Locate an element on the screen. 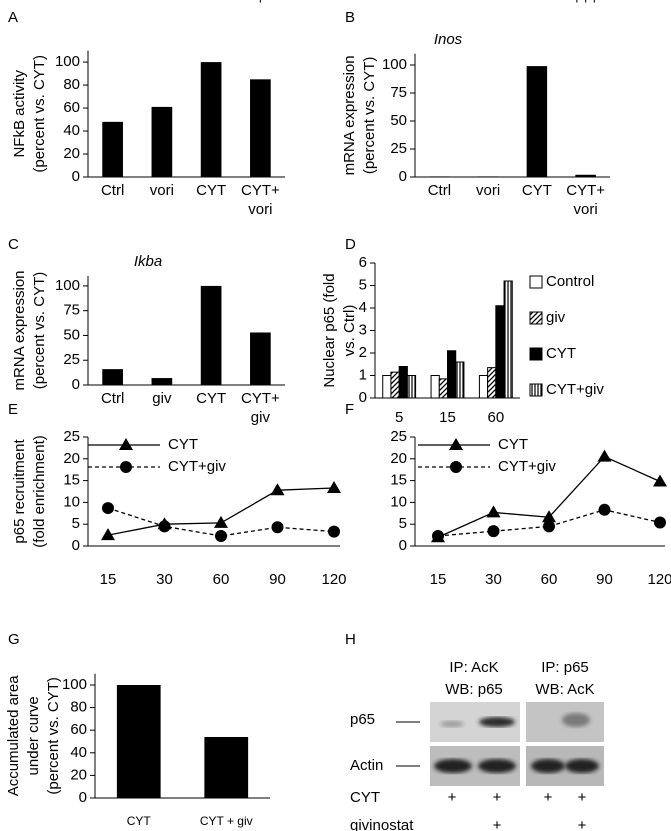 The width and height of the screenshot is (671, 831). panel-letter: F is located at coordinates (349, 409).